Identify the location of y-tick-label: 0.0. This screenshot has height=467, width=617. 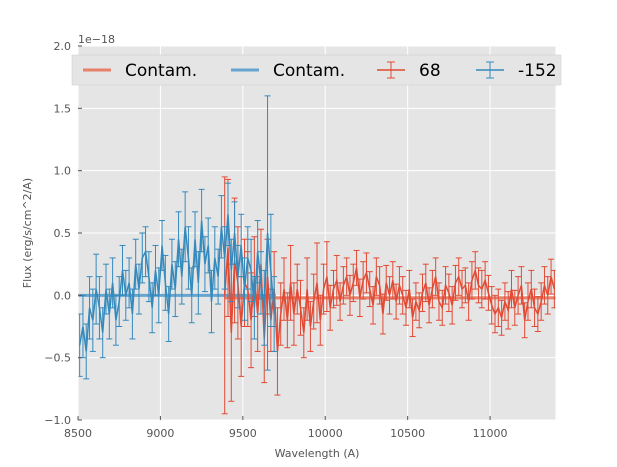
(63, 295).